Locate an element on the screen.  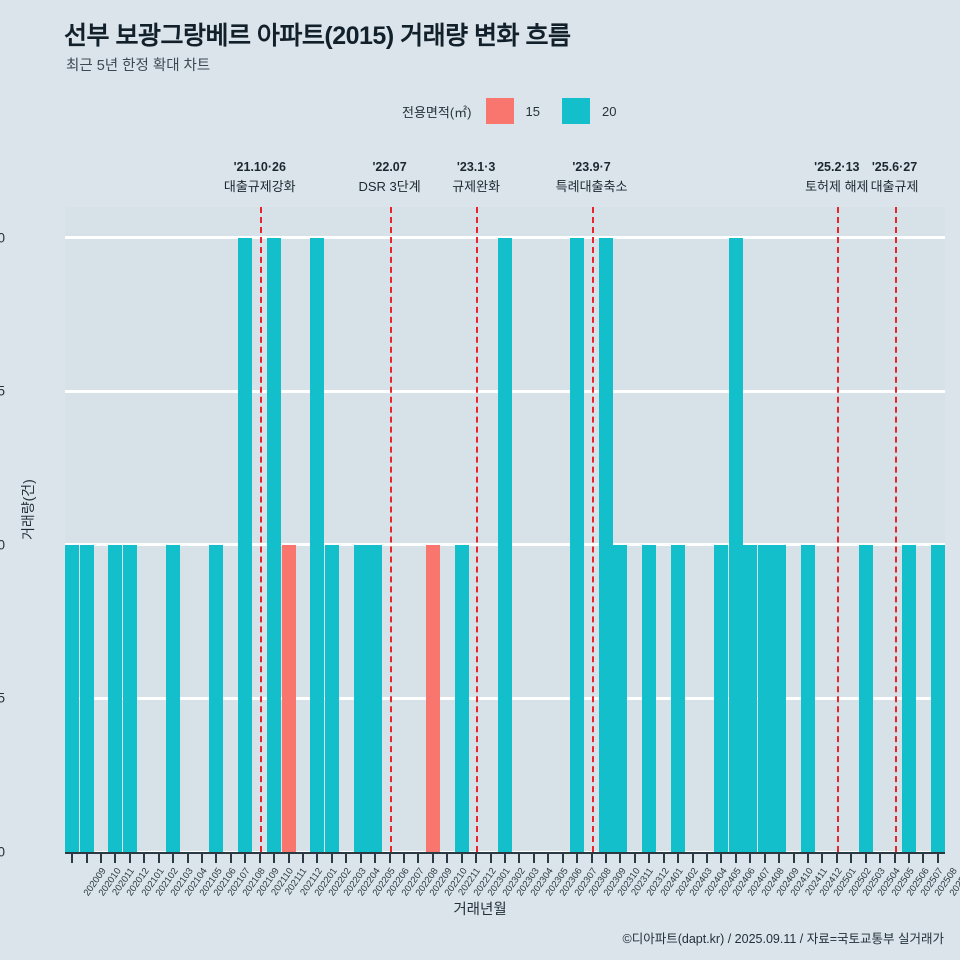
legend-label-20: 20 is located at coordinates (609, 111).